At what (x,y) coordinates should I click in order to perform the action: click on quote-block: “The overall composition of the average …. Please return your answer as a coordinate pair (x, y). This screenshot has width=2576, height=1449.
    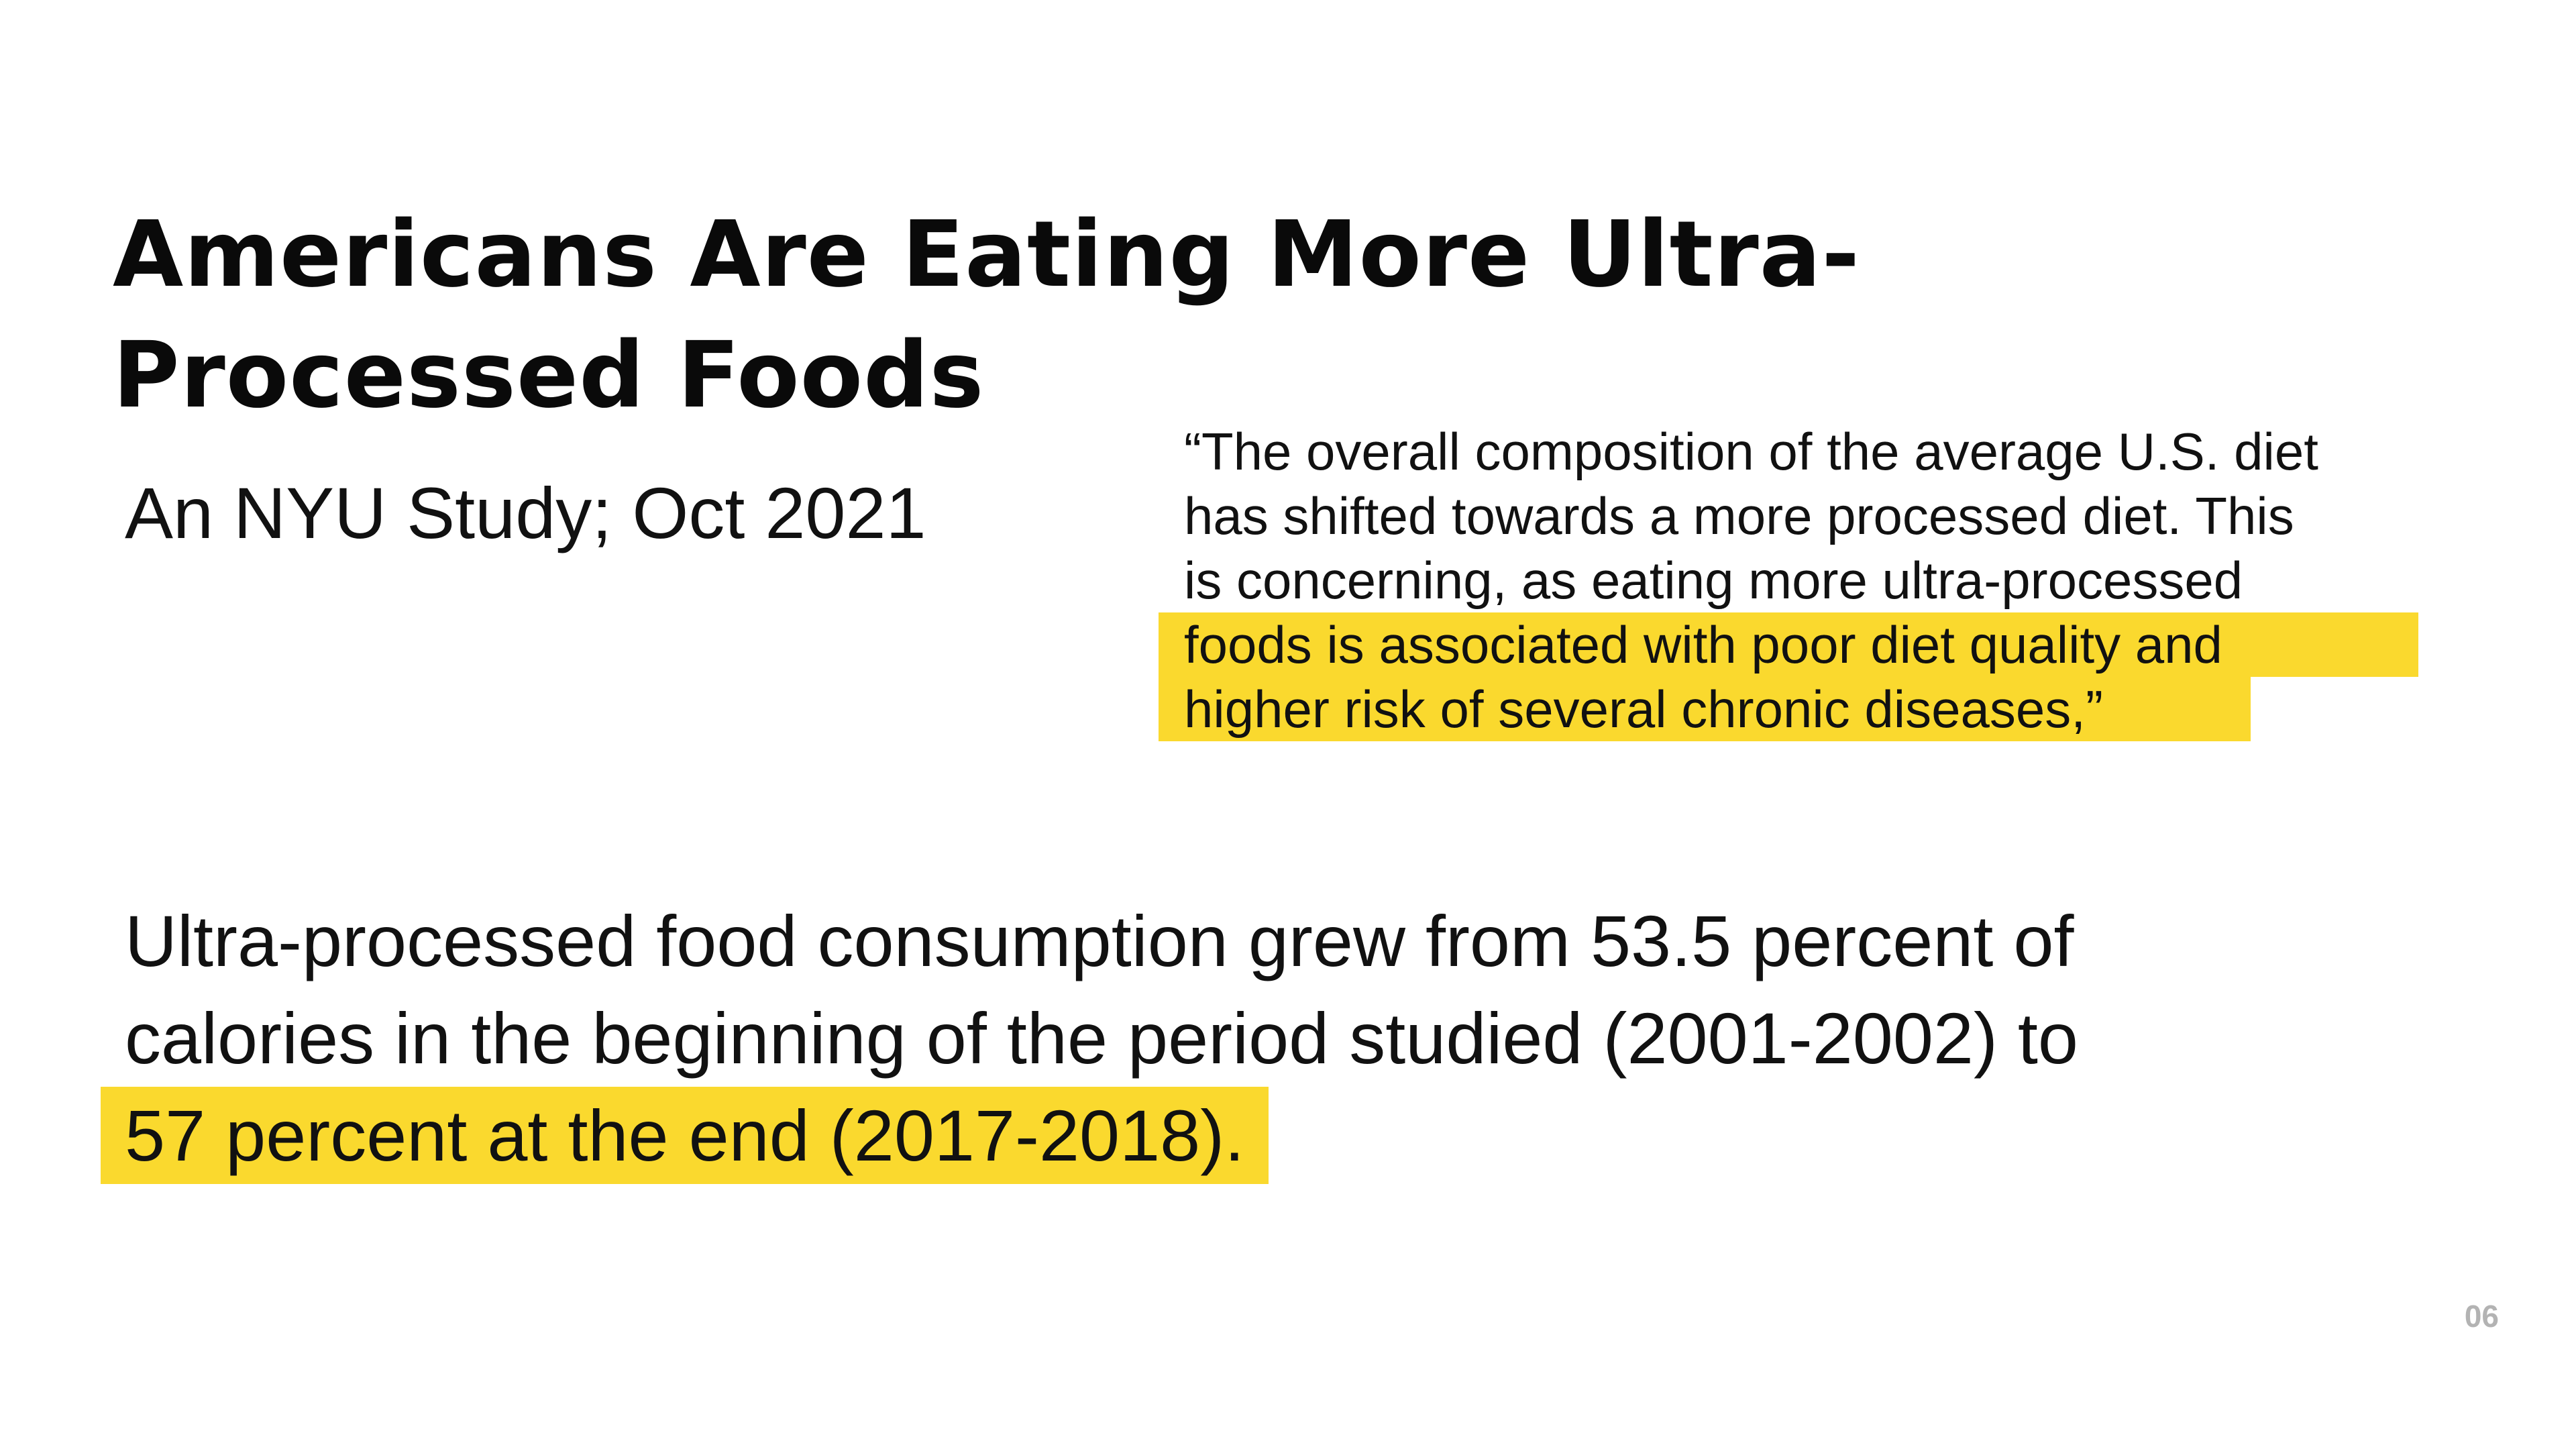
    Looking at the image, I should click on (1825, 580).